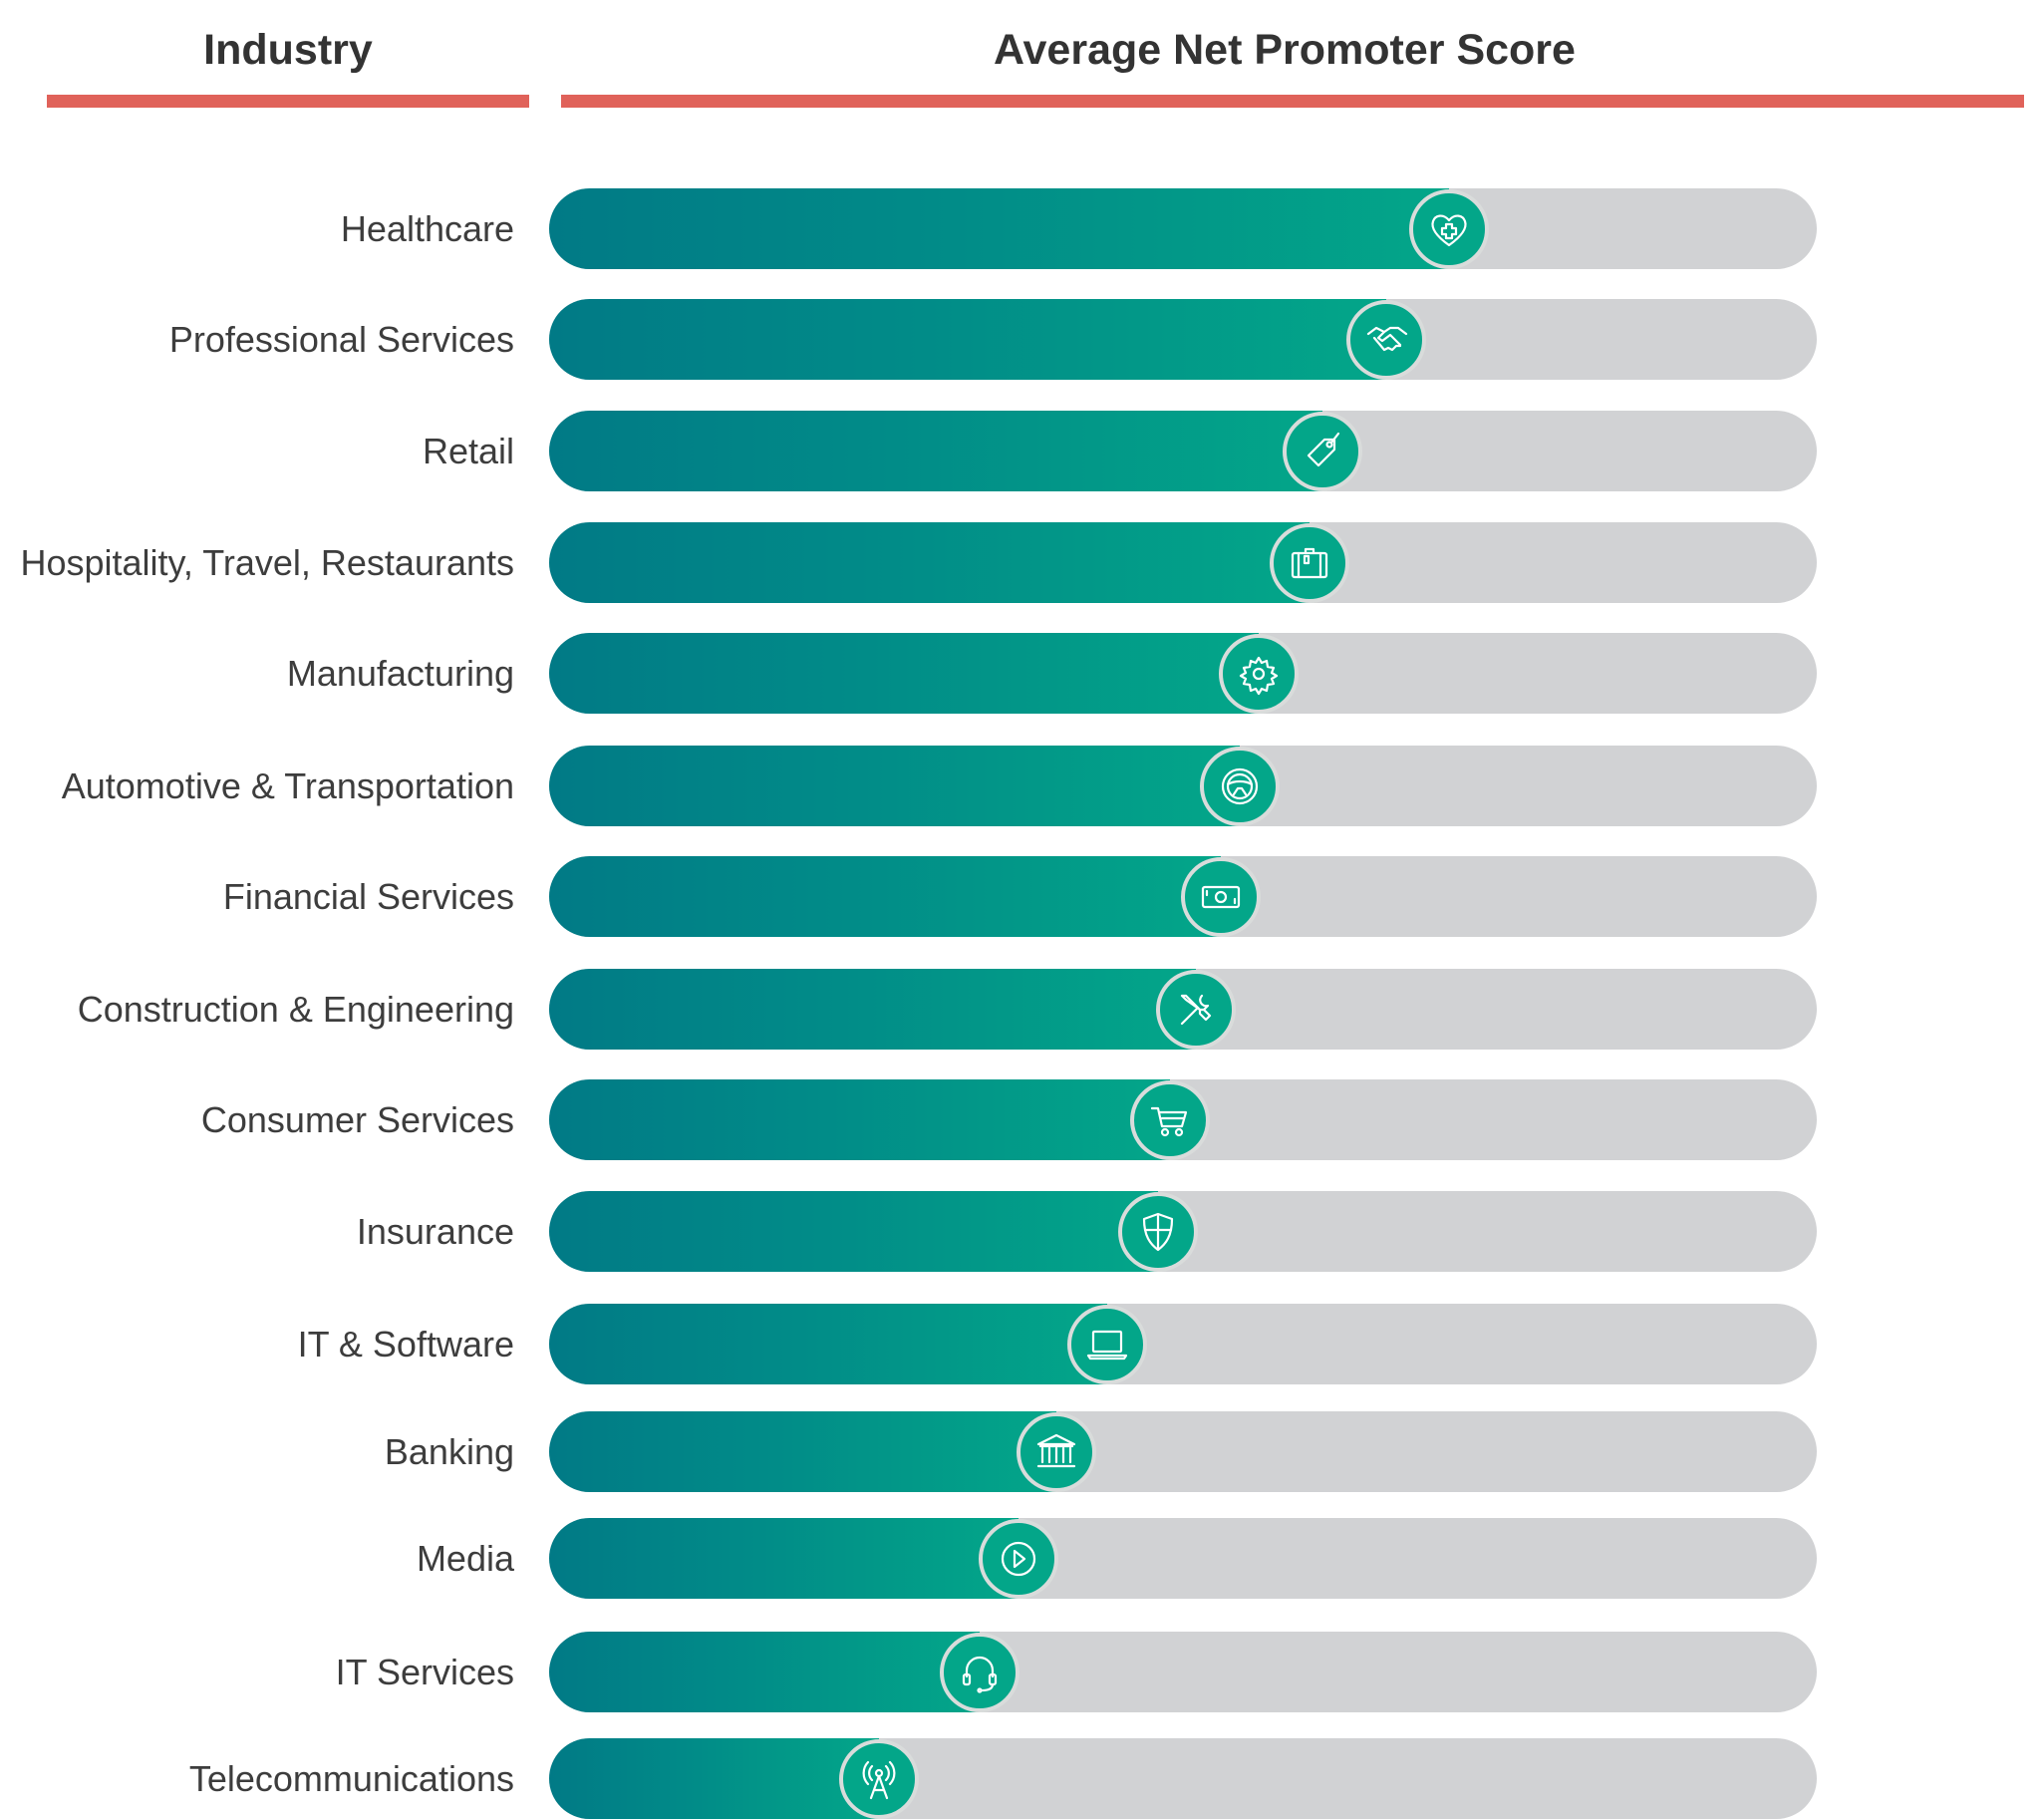  I want to click on category-label: IT & Software, so click(405, 1344).